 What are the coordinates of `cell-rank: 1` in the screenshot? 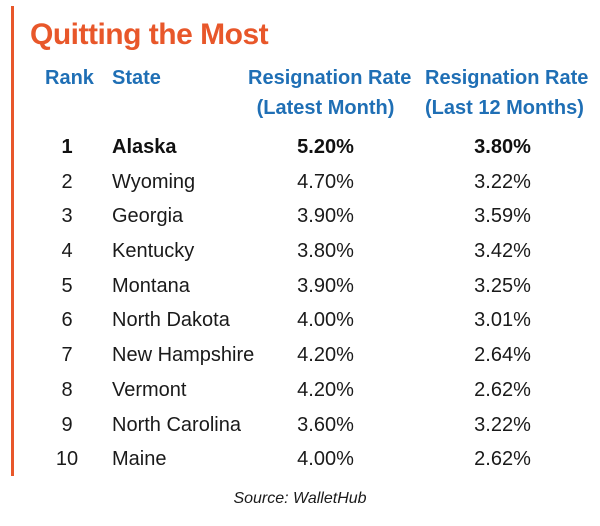 It's located at (67, 147).